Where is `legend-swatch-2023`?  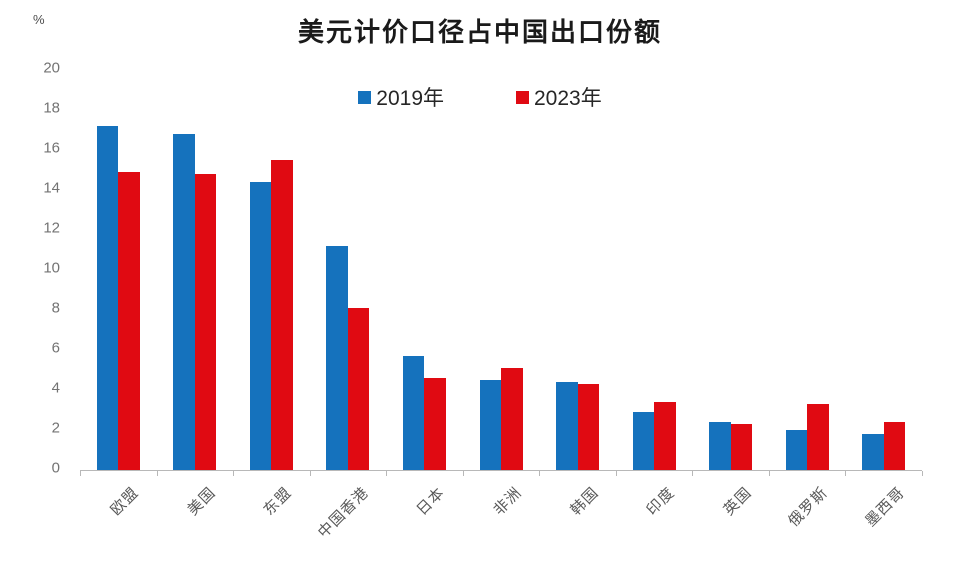 legend-swatch-2023 is located at coordinates (522, 97).